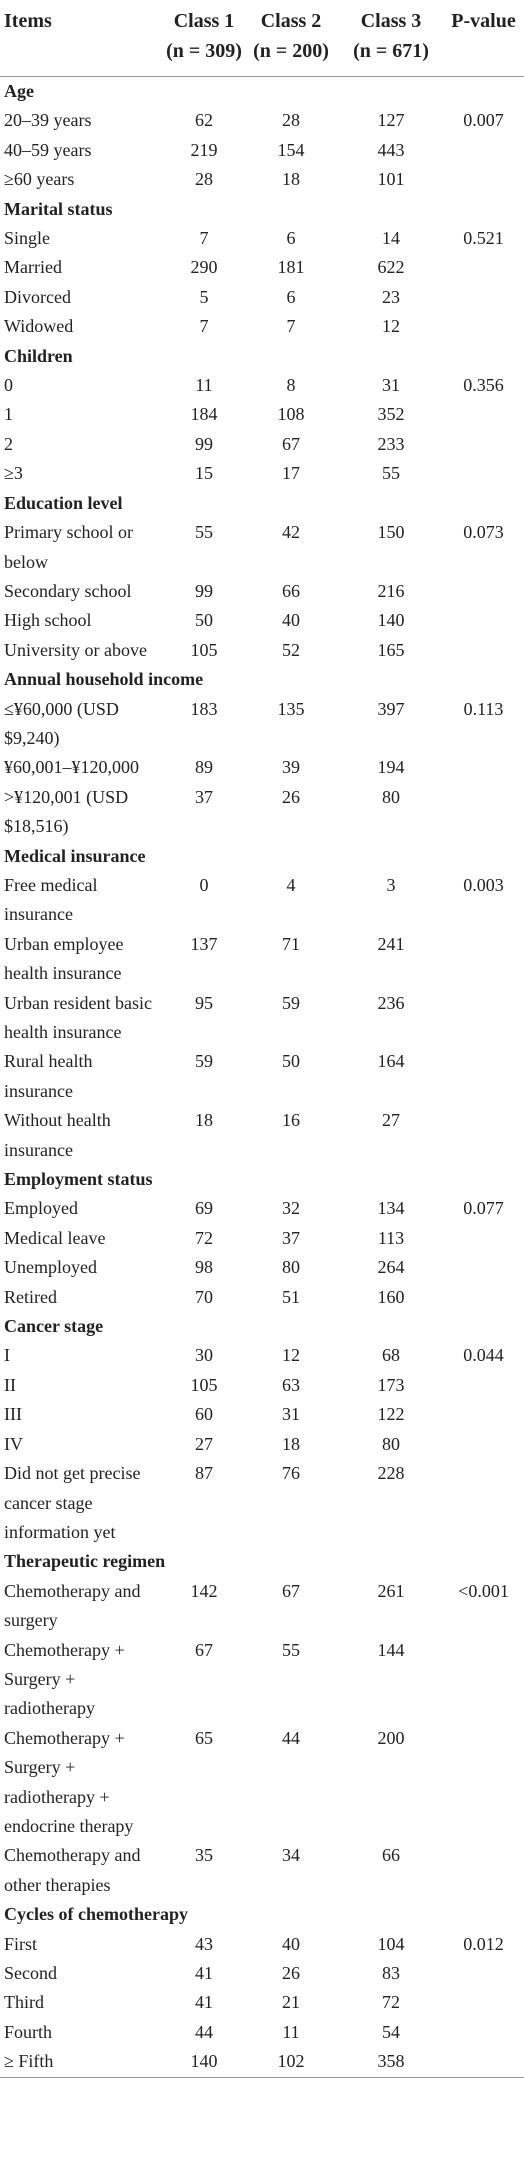 The image size is (524, 2175). I want to click on data-row: Rural health insurance 59 50 164, so click(262, 1076).